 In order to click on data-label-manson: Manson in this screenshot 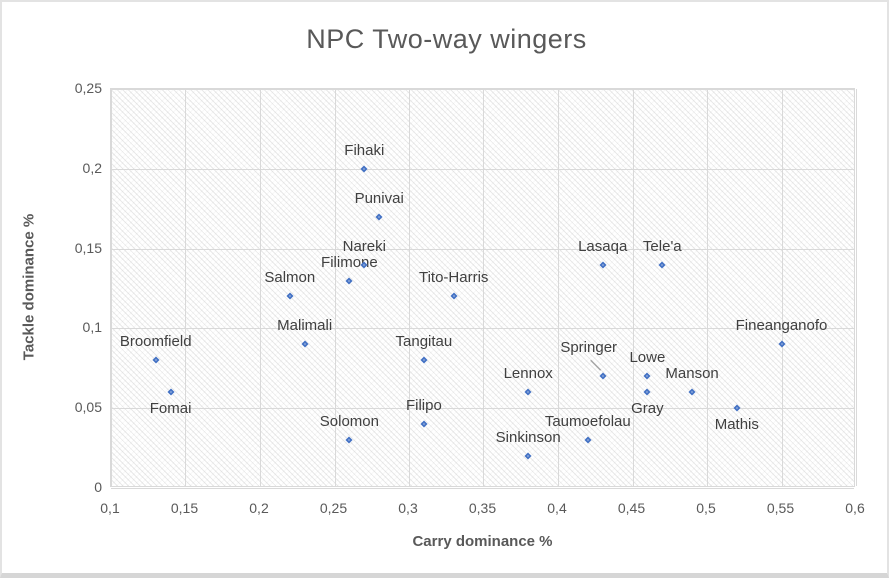, I will do `click(692, 374)`.